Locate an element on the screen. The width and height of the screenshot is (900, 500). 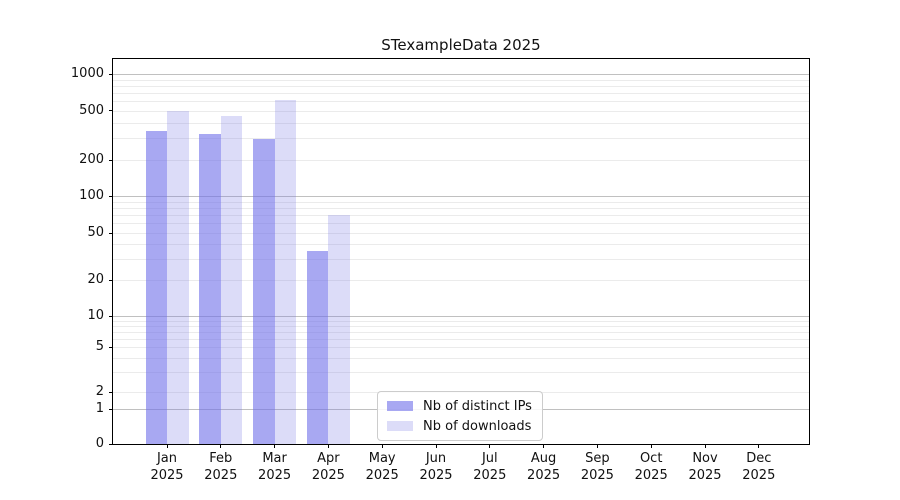
bar-nb-of-distinct-ips-apr is located at coordinates (317, 347).